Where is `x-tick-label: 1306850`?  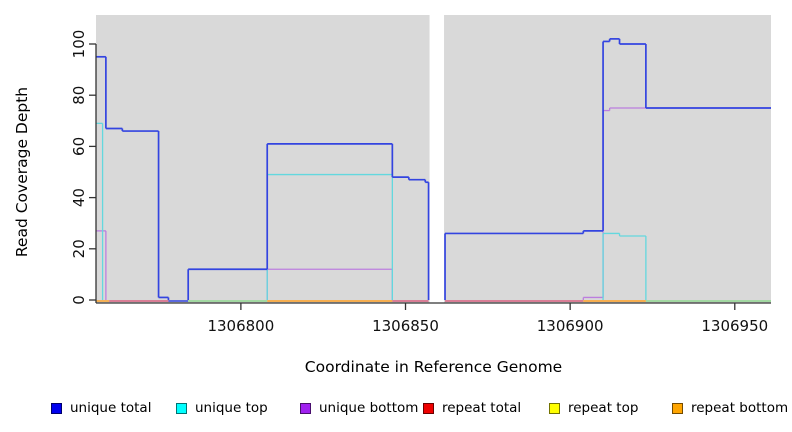
x-tick-label: 1306850 is located at coordinates (405, 326).